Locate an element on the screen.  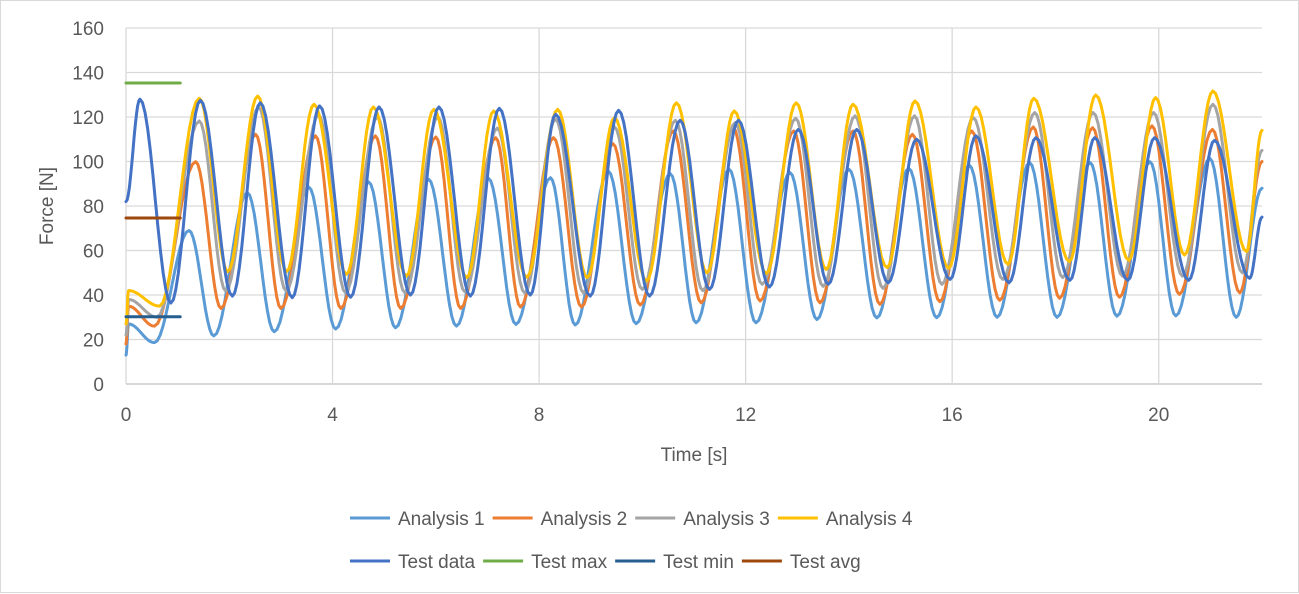
legend-item: Analysis 3 is located at coordinates (702, 519).